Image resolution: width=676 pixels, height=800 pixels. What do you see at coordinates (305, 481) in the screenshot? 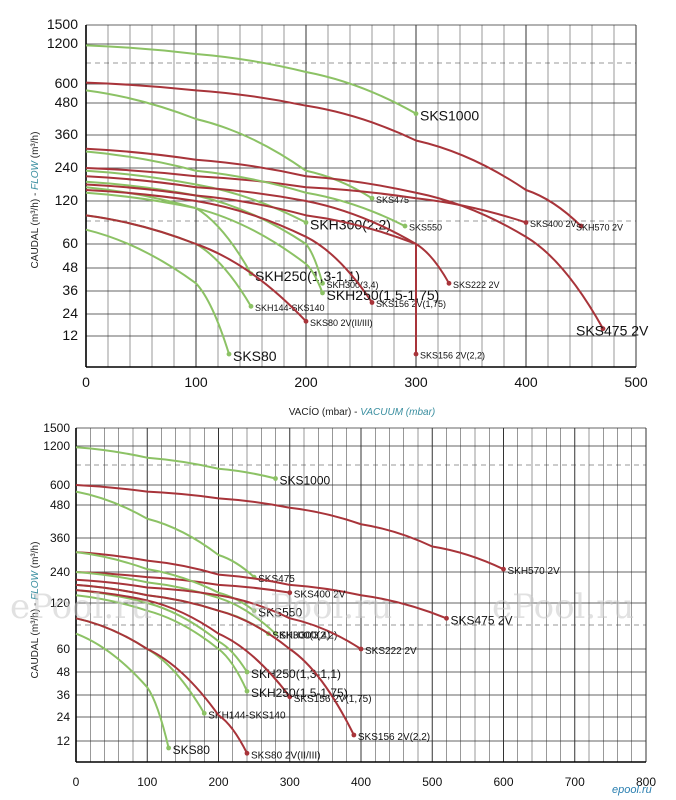
I see `series-label: SKS1000` at bounding box center [305, 481].